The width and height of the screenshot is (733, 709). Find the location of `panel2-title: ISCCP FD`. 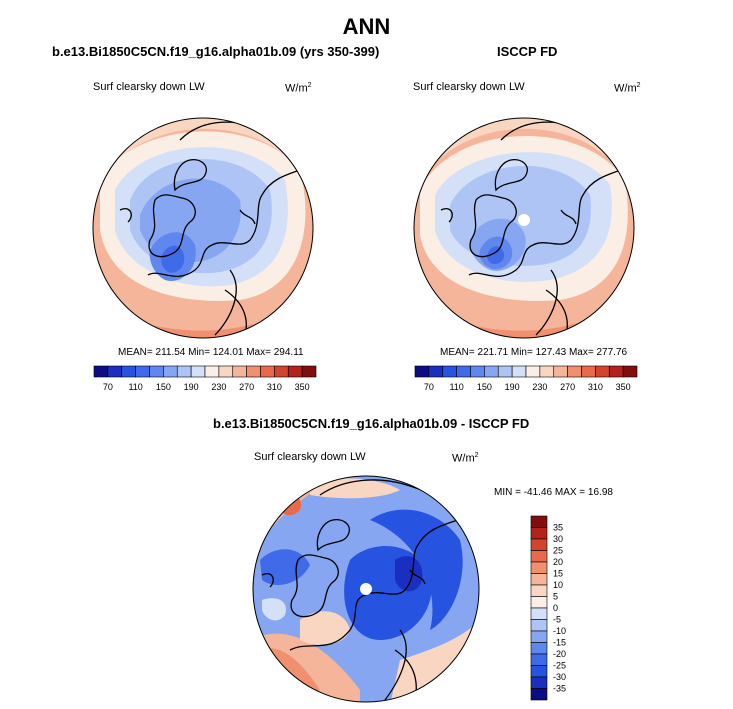

panel2-title: ISCCP FD is located at coordinates (527, 51).